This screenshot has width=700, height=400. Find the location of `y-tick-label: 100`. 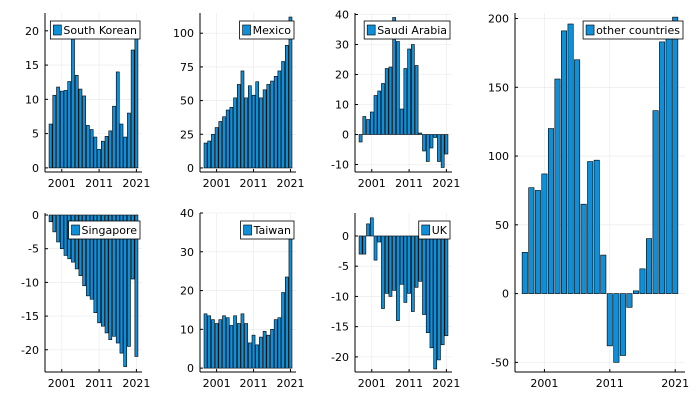

y-tick-label: 100 is located at coordinates (183, 33).